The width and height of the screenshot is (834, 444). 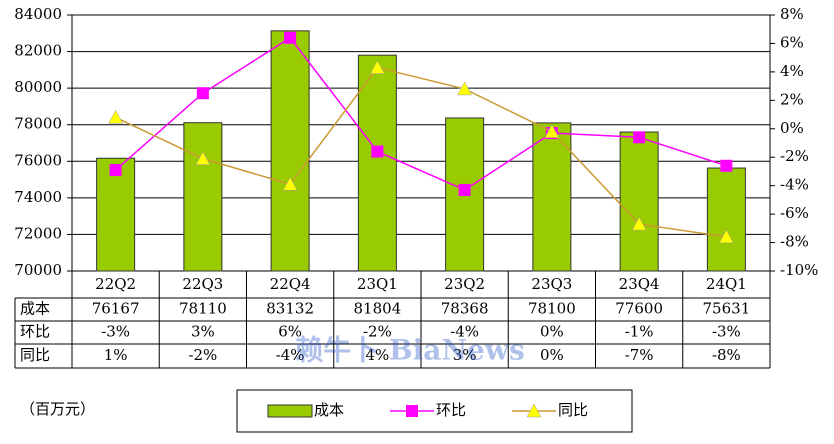 What do you see at coordinates (639, 332) in the screenshot?
I see `table-cell: -1%` at bounding box center [639, 332].